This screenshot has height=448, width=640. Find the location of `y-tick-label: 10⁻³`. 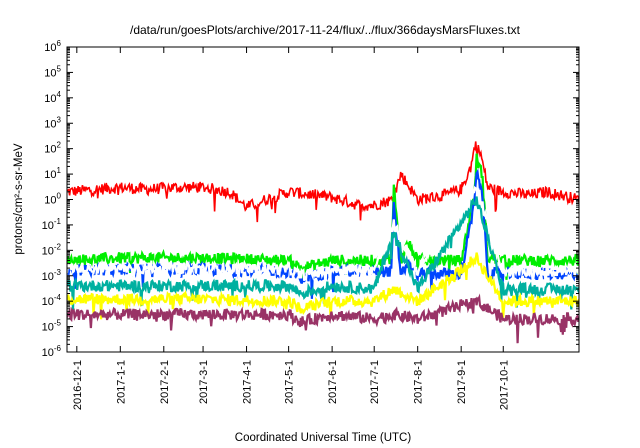

y-tick-label: 10⁻³ is located at coordinates (52, 275).